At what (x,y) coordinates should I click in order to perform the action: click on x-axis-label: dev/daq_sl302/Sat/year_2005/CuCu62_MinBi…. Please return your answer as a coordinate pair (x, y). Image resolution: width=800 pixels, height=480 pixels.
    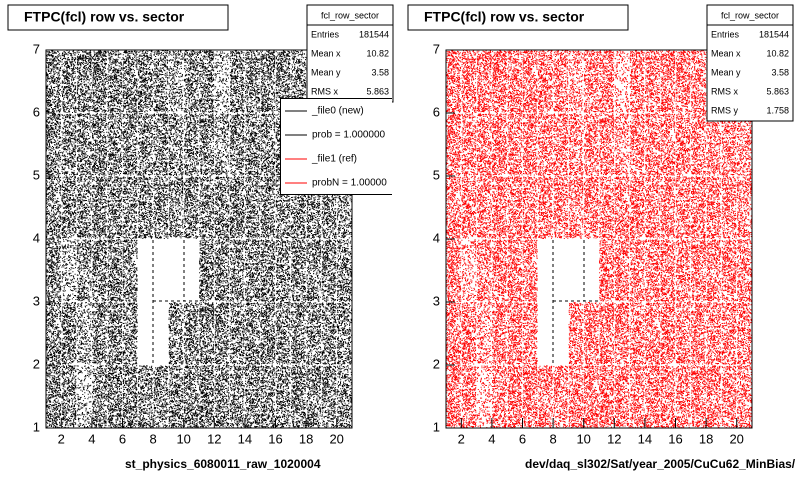
    Looking at the image, I should click on (660, 464).